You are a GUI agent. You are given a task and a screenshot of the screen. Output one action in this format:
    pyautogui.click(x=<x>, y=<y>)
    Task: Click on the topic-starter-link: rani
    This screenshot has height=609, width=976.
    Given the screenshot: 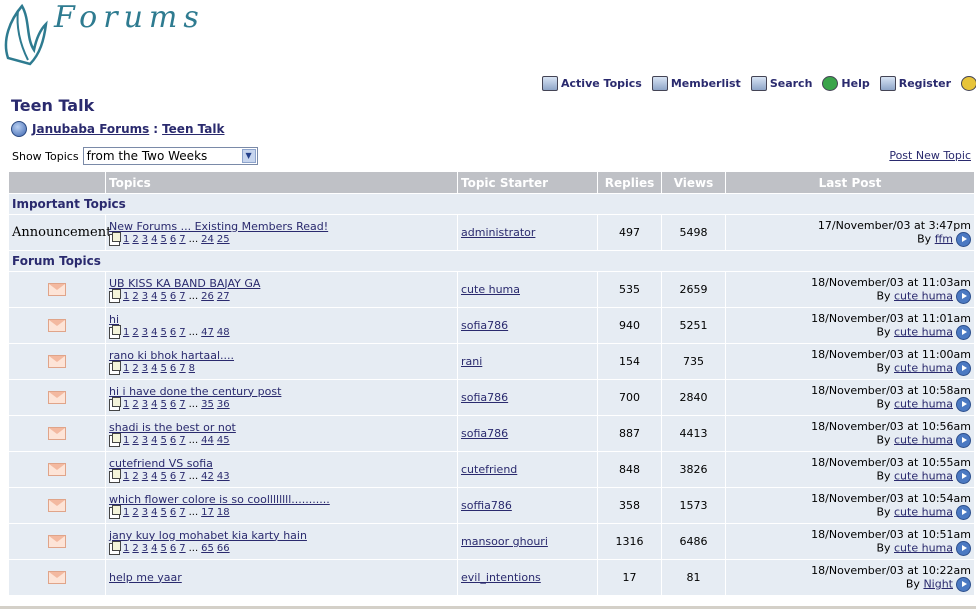 What is the action you would take?
    pyautogui.click(x=472, y=361)
    